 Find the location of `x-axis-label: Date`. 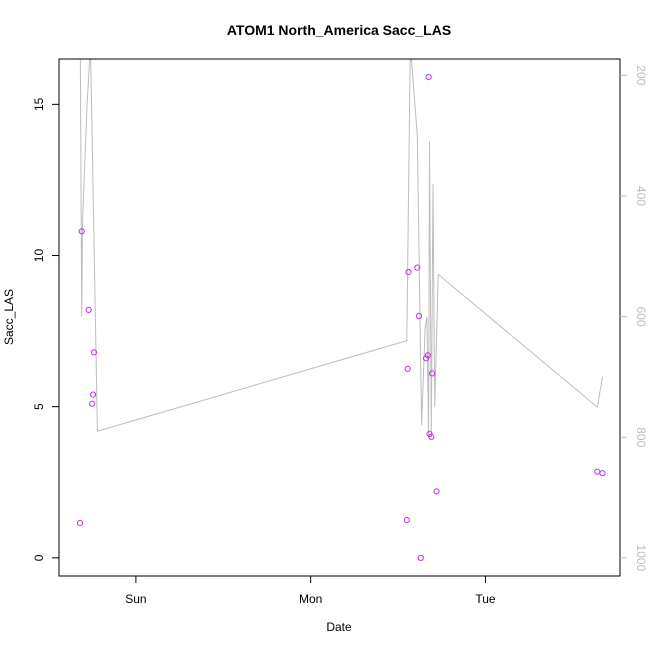

x-axis-label: Date is located at coordinates (339, 627).